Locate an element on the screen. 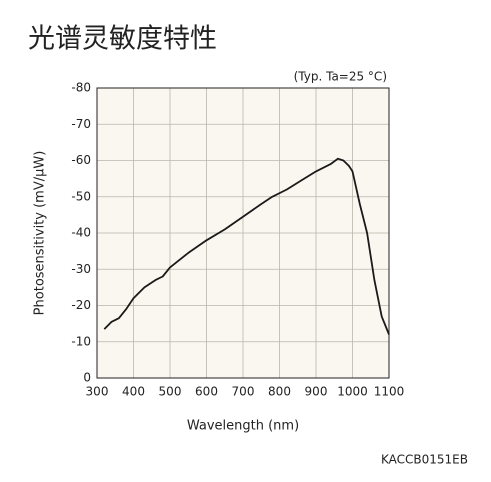 The image size is (491, 482). y-tick-label: -20 is located at coordinates (81, 305).